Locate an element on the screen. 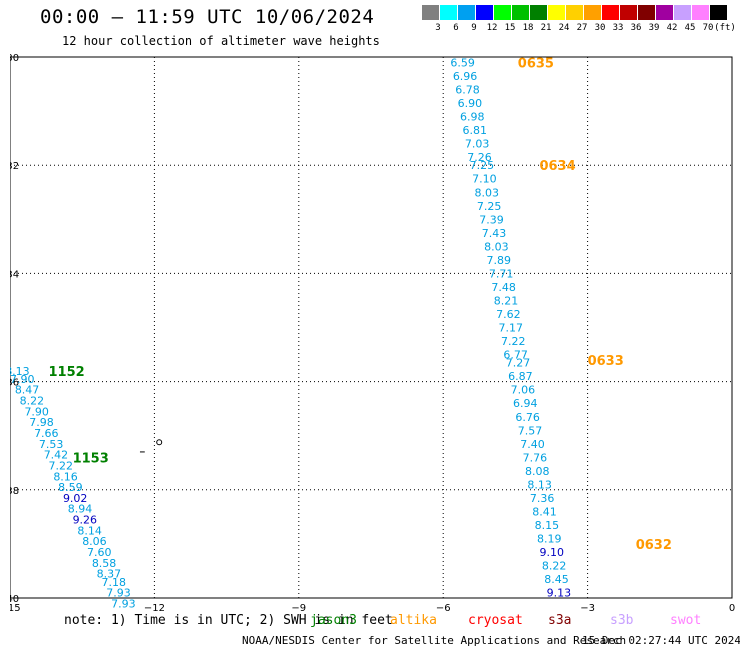 The height and width of the screenshot is (650, 740). wave-height-value: 6.78 is located at coordinates (467, 89).